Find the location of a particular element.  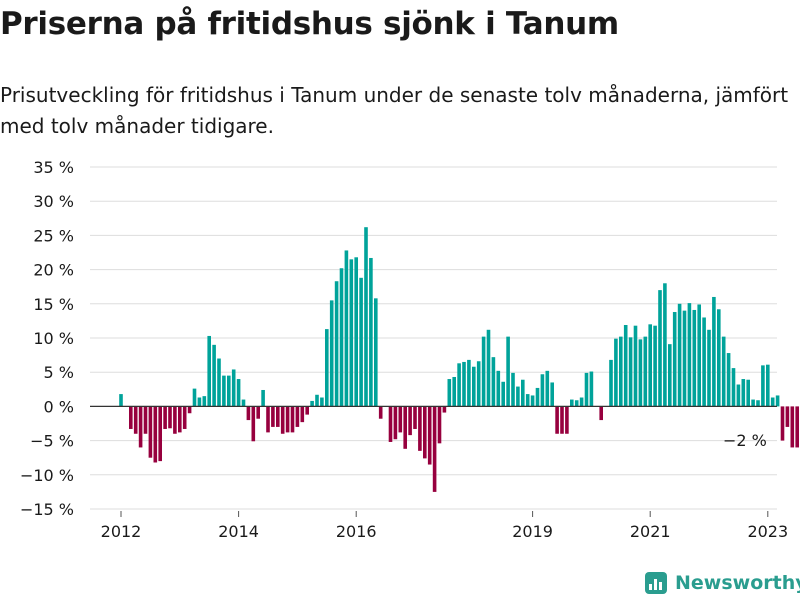

x-axis-ticks: 2012201420162019202120232025 is located at coordinates (444, 526).